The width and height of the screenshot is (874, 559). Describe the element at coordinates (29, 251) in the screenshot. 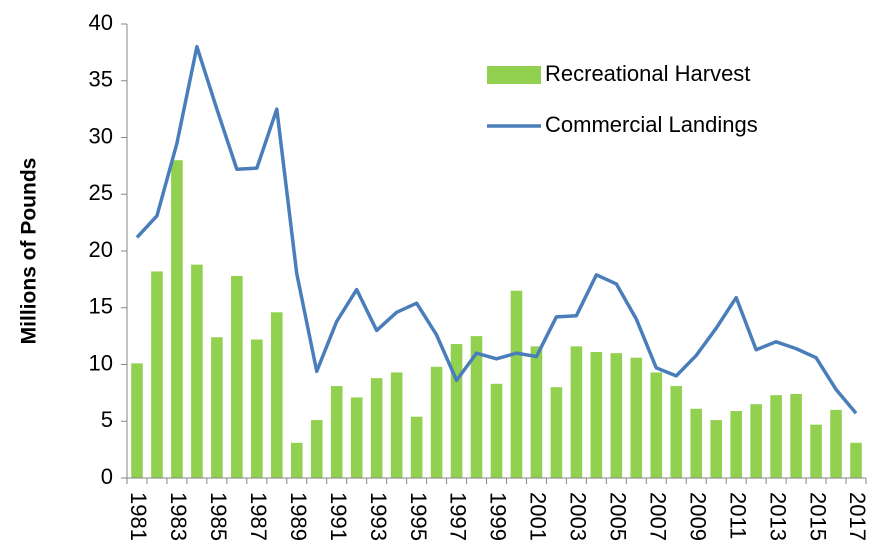

I see `y-axis-label: Millions of Pounds` at that location.